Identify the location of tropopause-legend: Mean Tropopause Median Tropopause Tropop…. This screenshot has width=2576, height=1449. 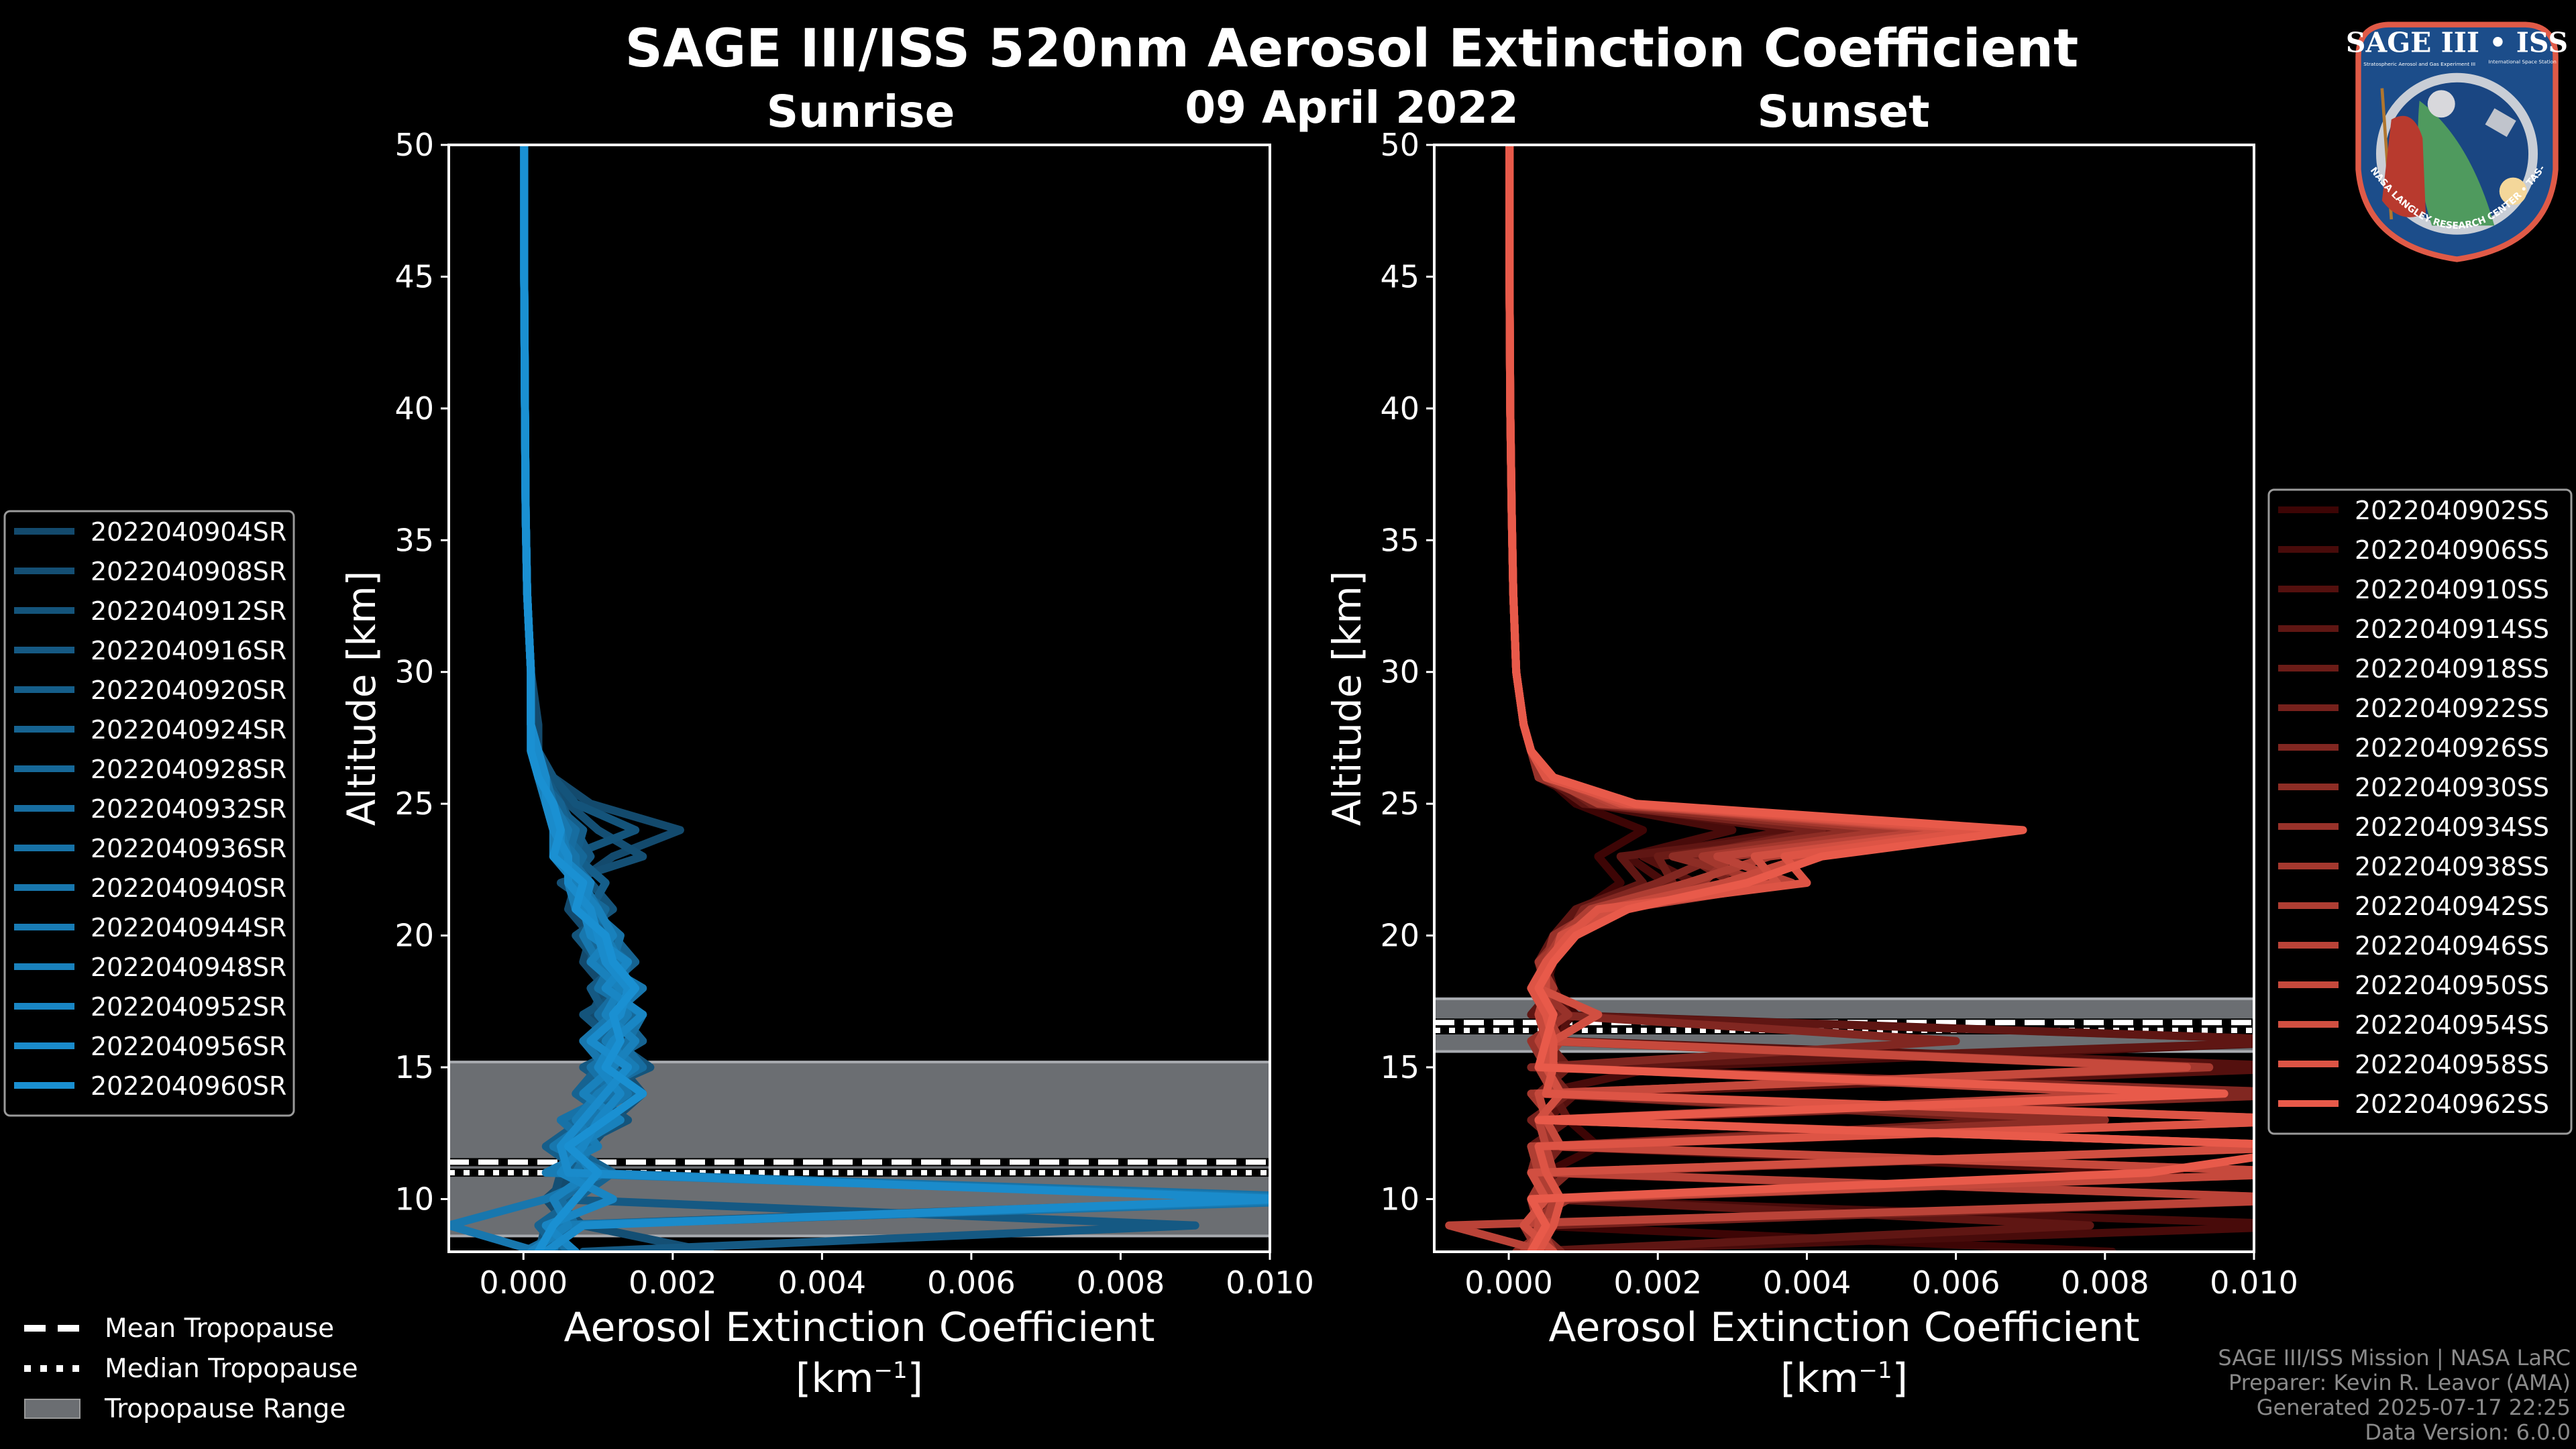
(191, 1368).